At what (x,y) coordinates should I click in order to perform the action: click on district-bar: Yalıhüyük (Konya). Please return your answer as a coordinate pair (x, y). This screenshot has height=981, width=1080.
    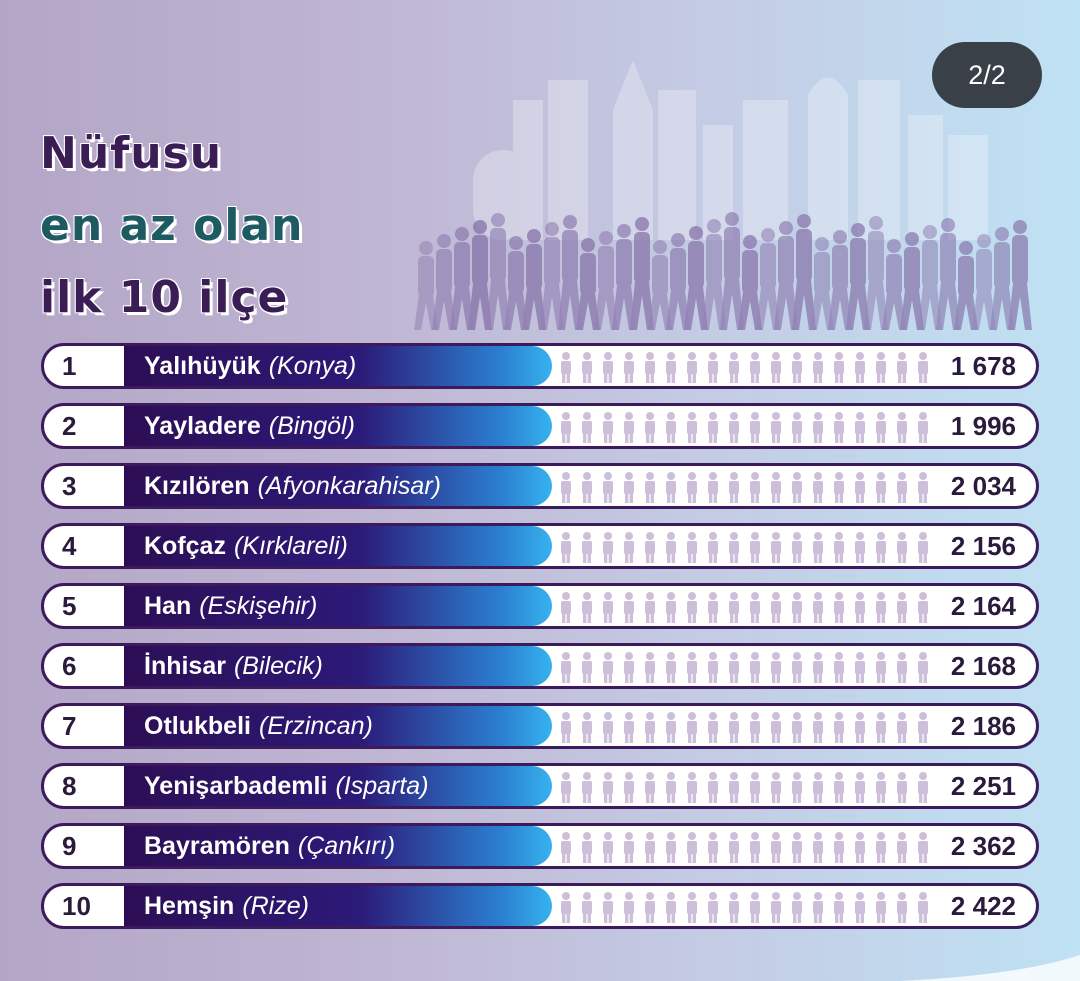
    Looking at the image, I should click on (338, 366).